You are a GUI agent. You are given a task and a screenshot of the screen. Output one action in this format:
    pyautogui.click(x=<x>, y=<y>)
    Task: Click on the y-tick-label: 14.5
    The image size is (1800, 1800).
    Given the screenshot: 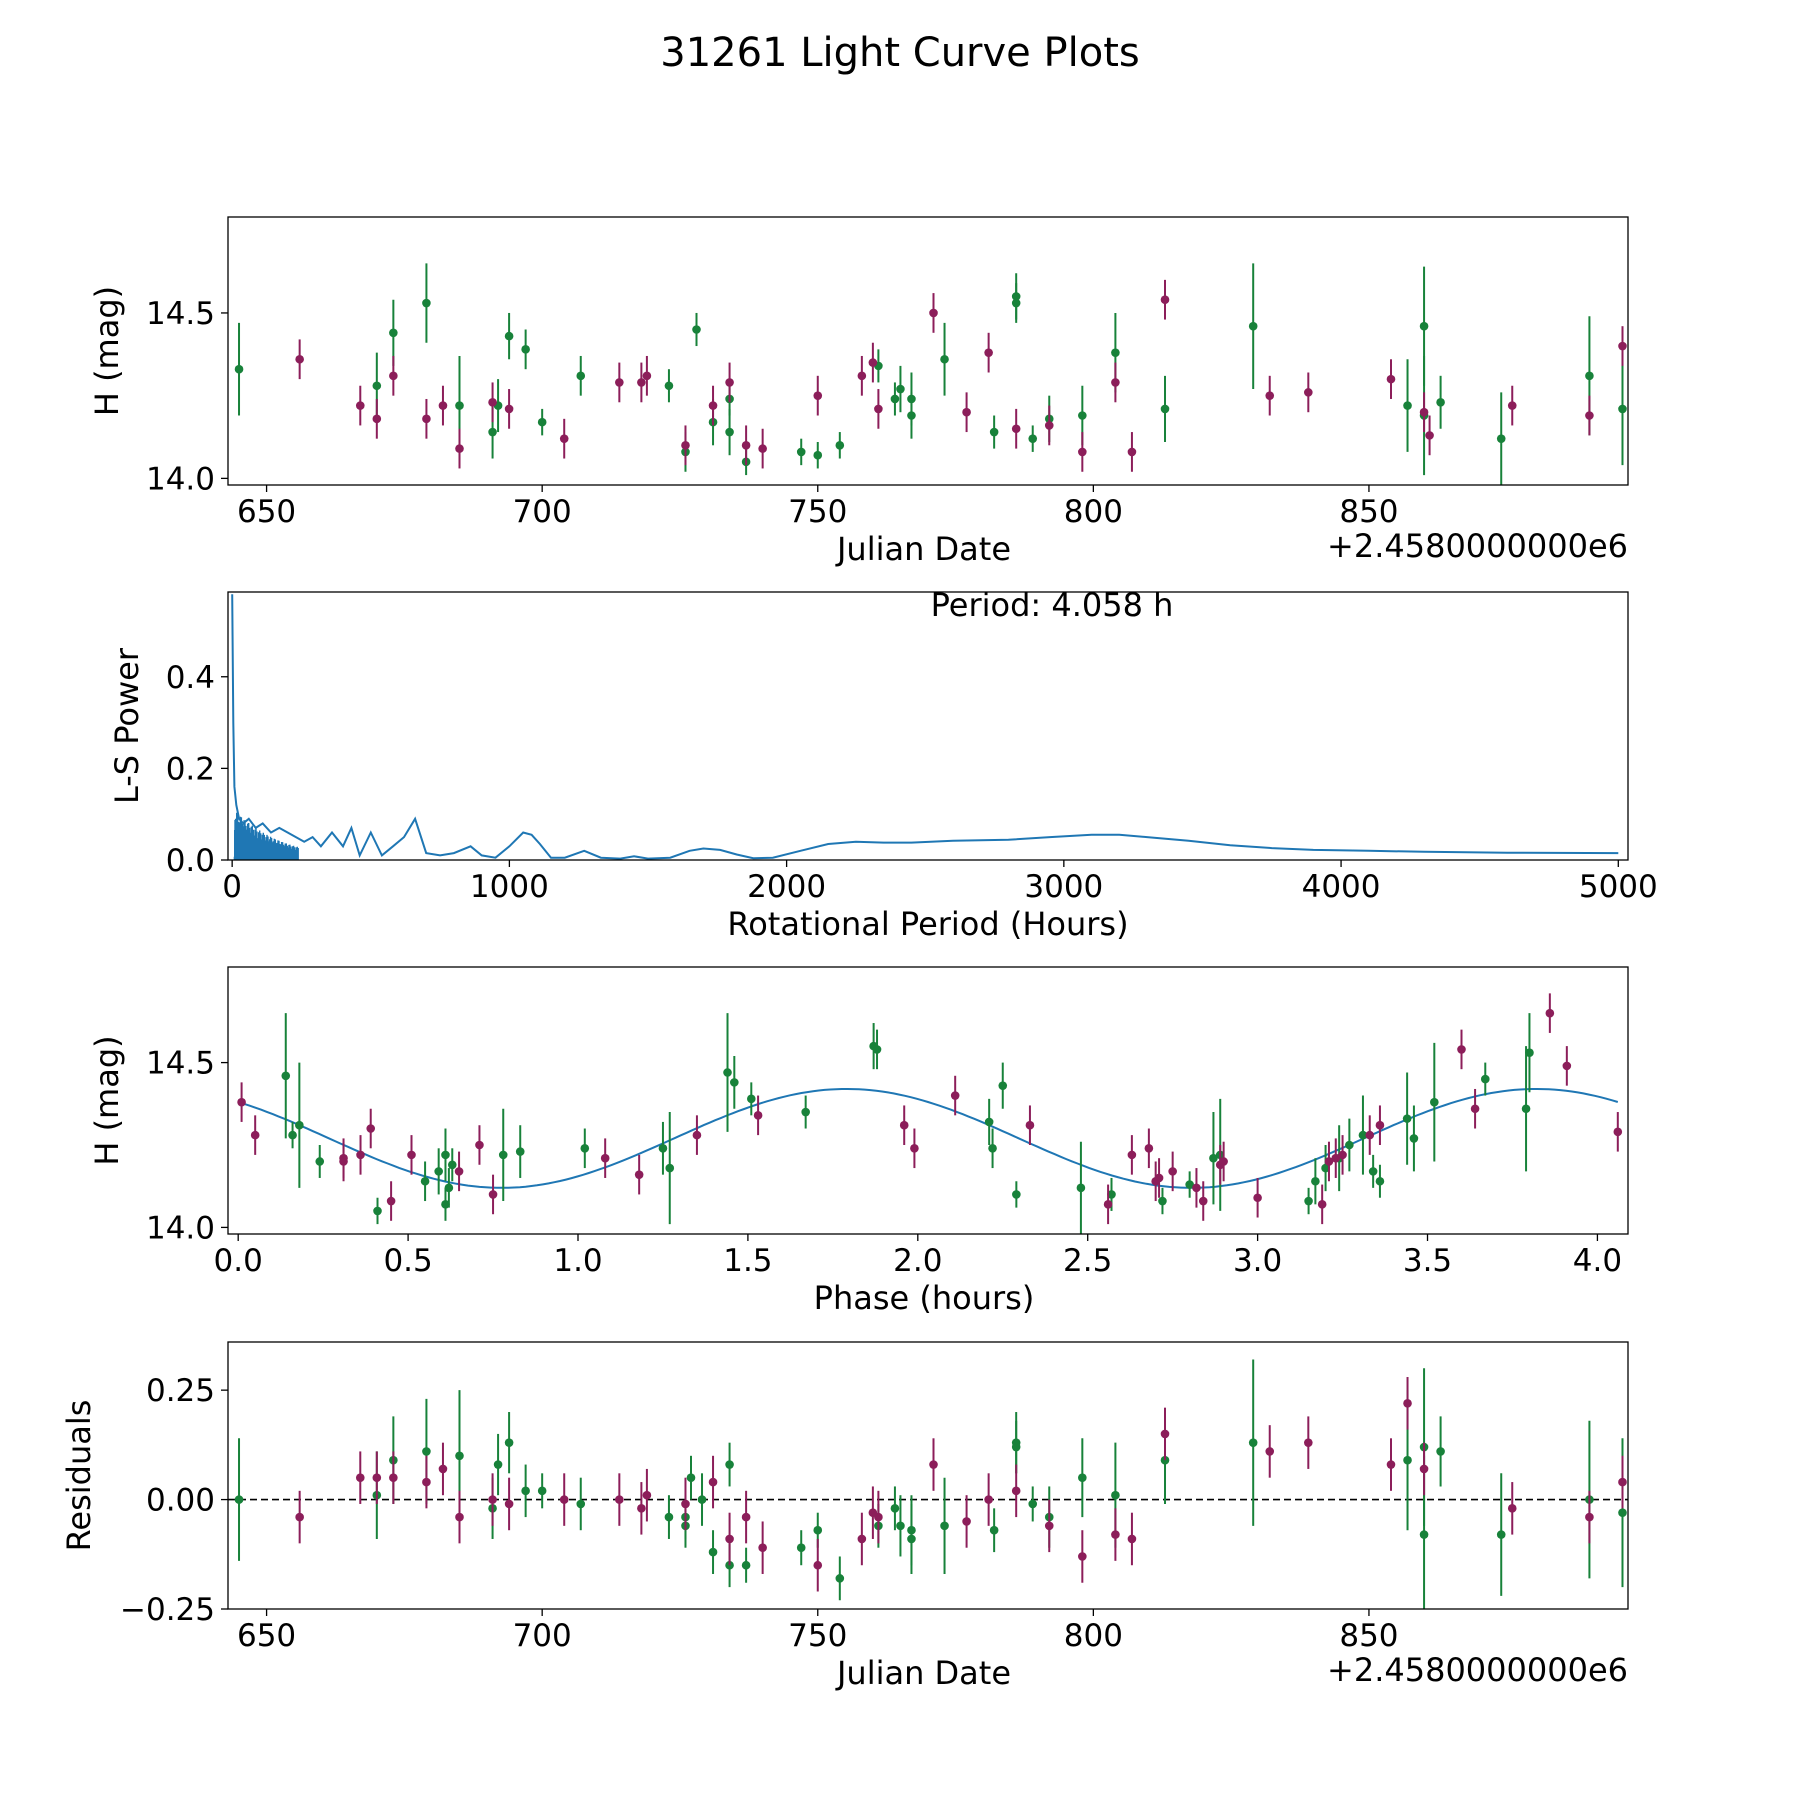 What is the action you would take?
    pyautogui.click(x=180, y=1064)
    